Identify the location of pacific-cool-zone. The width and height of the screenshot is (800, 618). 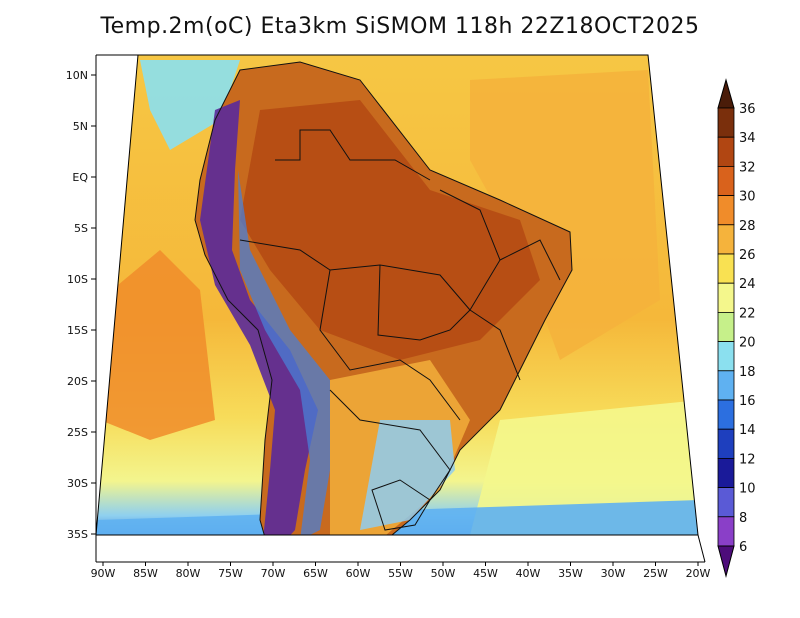
(190, 105).